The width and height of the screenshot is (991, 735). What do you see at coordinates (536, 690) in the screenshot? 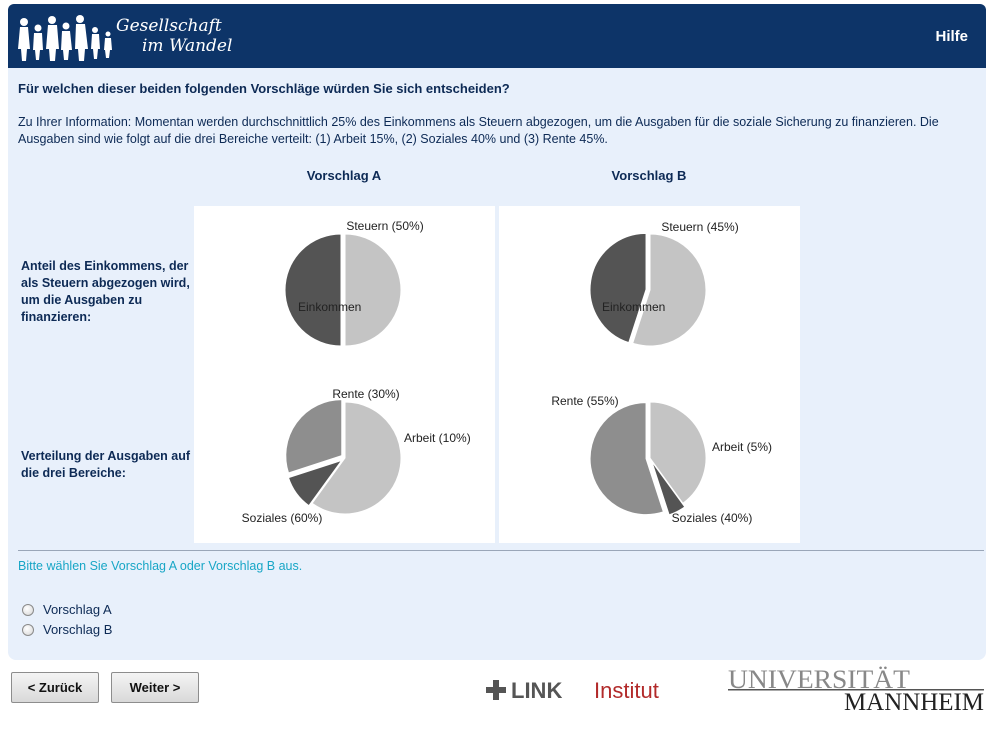
I see `link-logo-bold: LINK` at bounding box center [536, 690].